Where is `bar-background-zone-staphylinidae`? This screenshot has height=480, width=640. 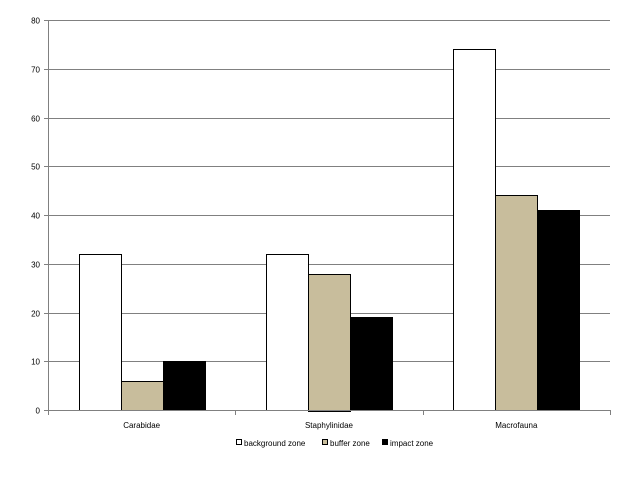 bar-background-zone-staphylinidae is located at coordinates (287, 332).